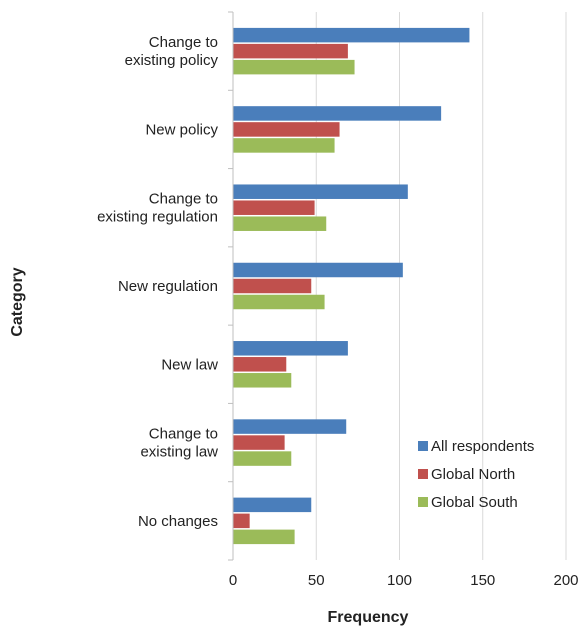 This screenshot has width=583, height=631. I want to click on legend: All respondents Global North Global South, so click(476, 474).